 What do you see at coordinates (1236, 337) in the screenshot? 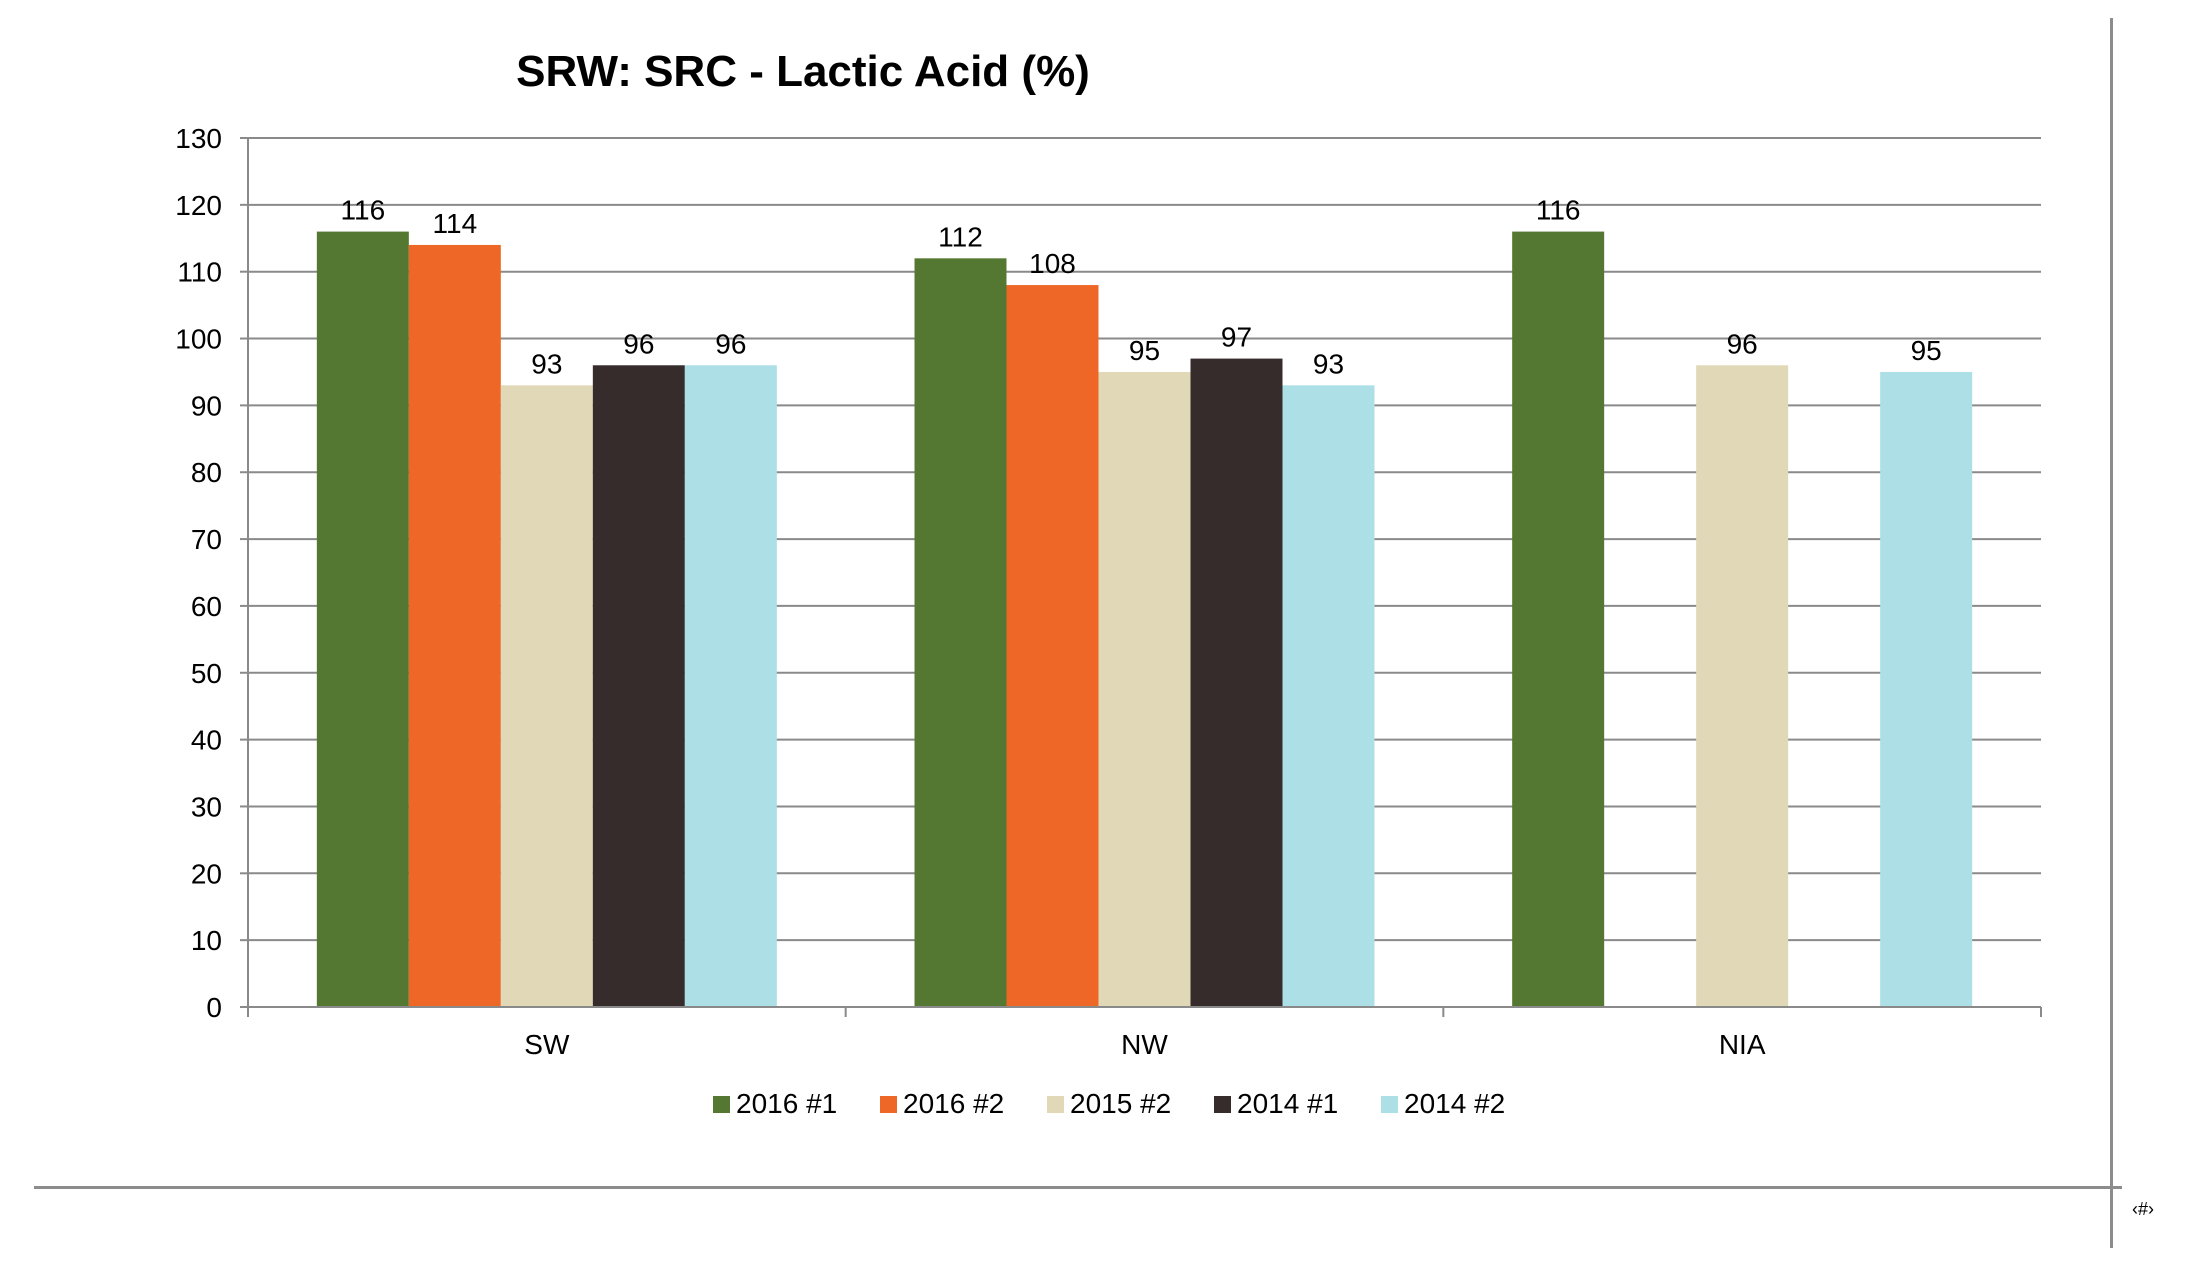
I see `data-label: 97` at bounding box center [1236, 337].